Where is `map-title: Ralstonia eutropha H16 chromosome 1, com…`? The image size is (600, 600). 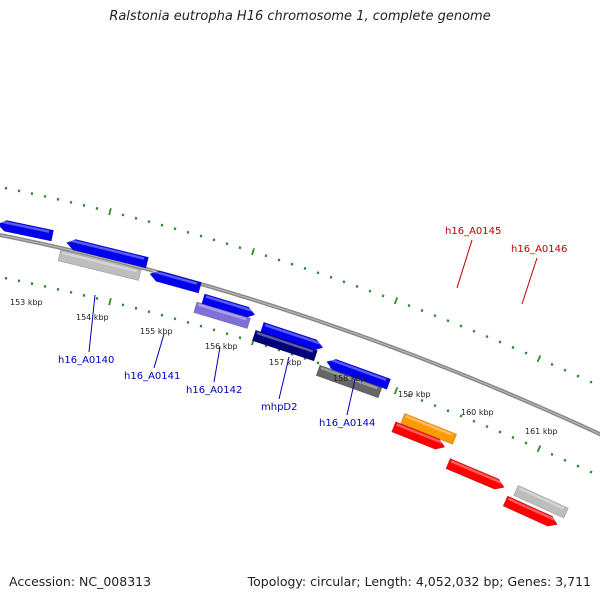
map-title: Ralstonia eutropha H16 chromosome 1, com… is located at coordinates (300, 16).